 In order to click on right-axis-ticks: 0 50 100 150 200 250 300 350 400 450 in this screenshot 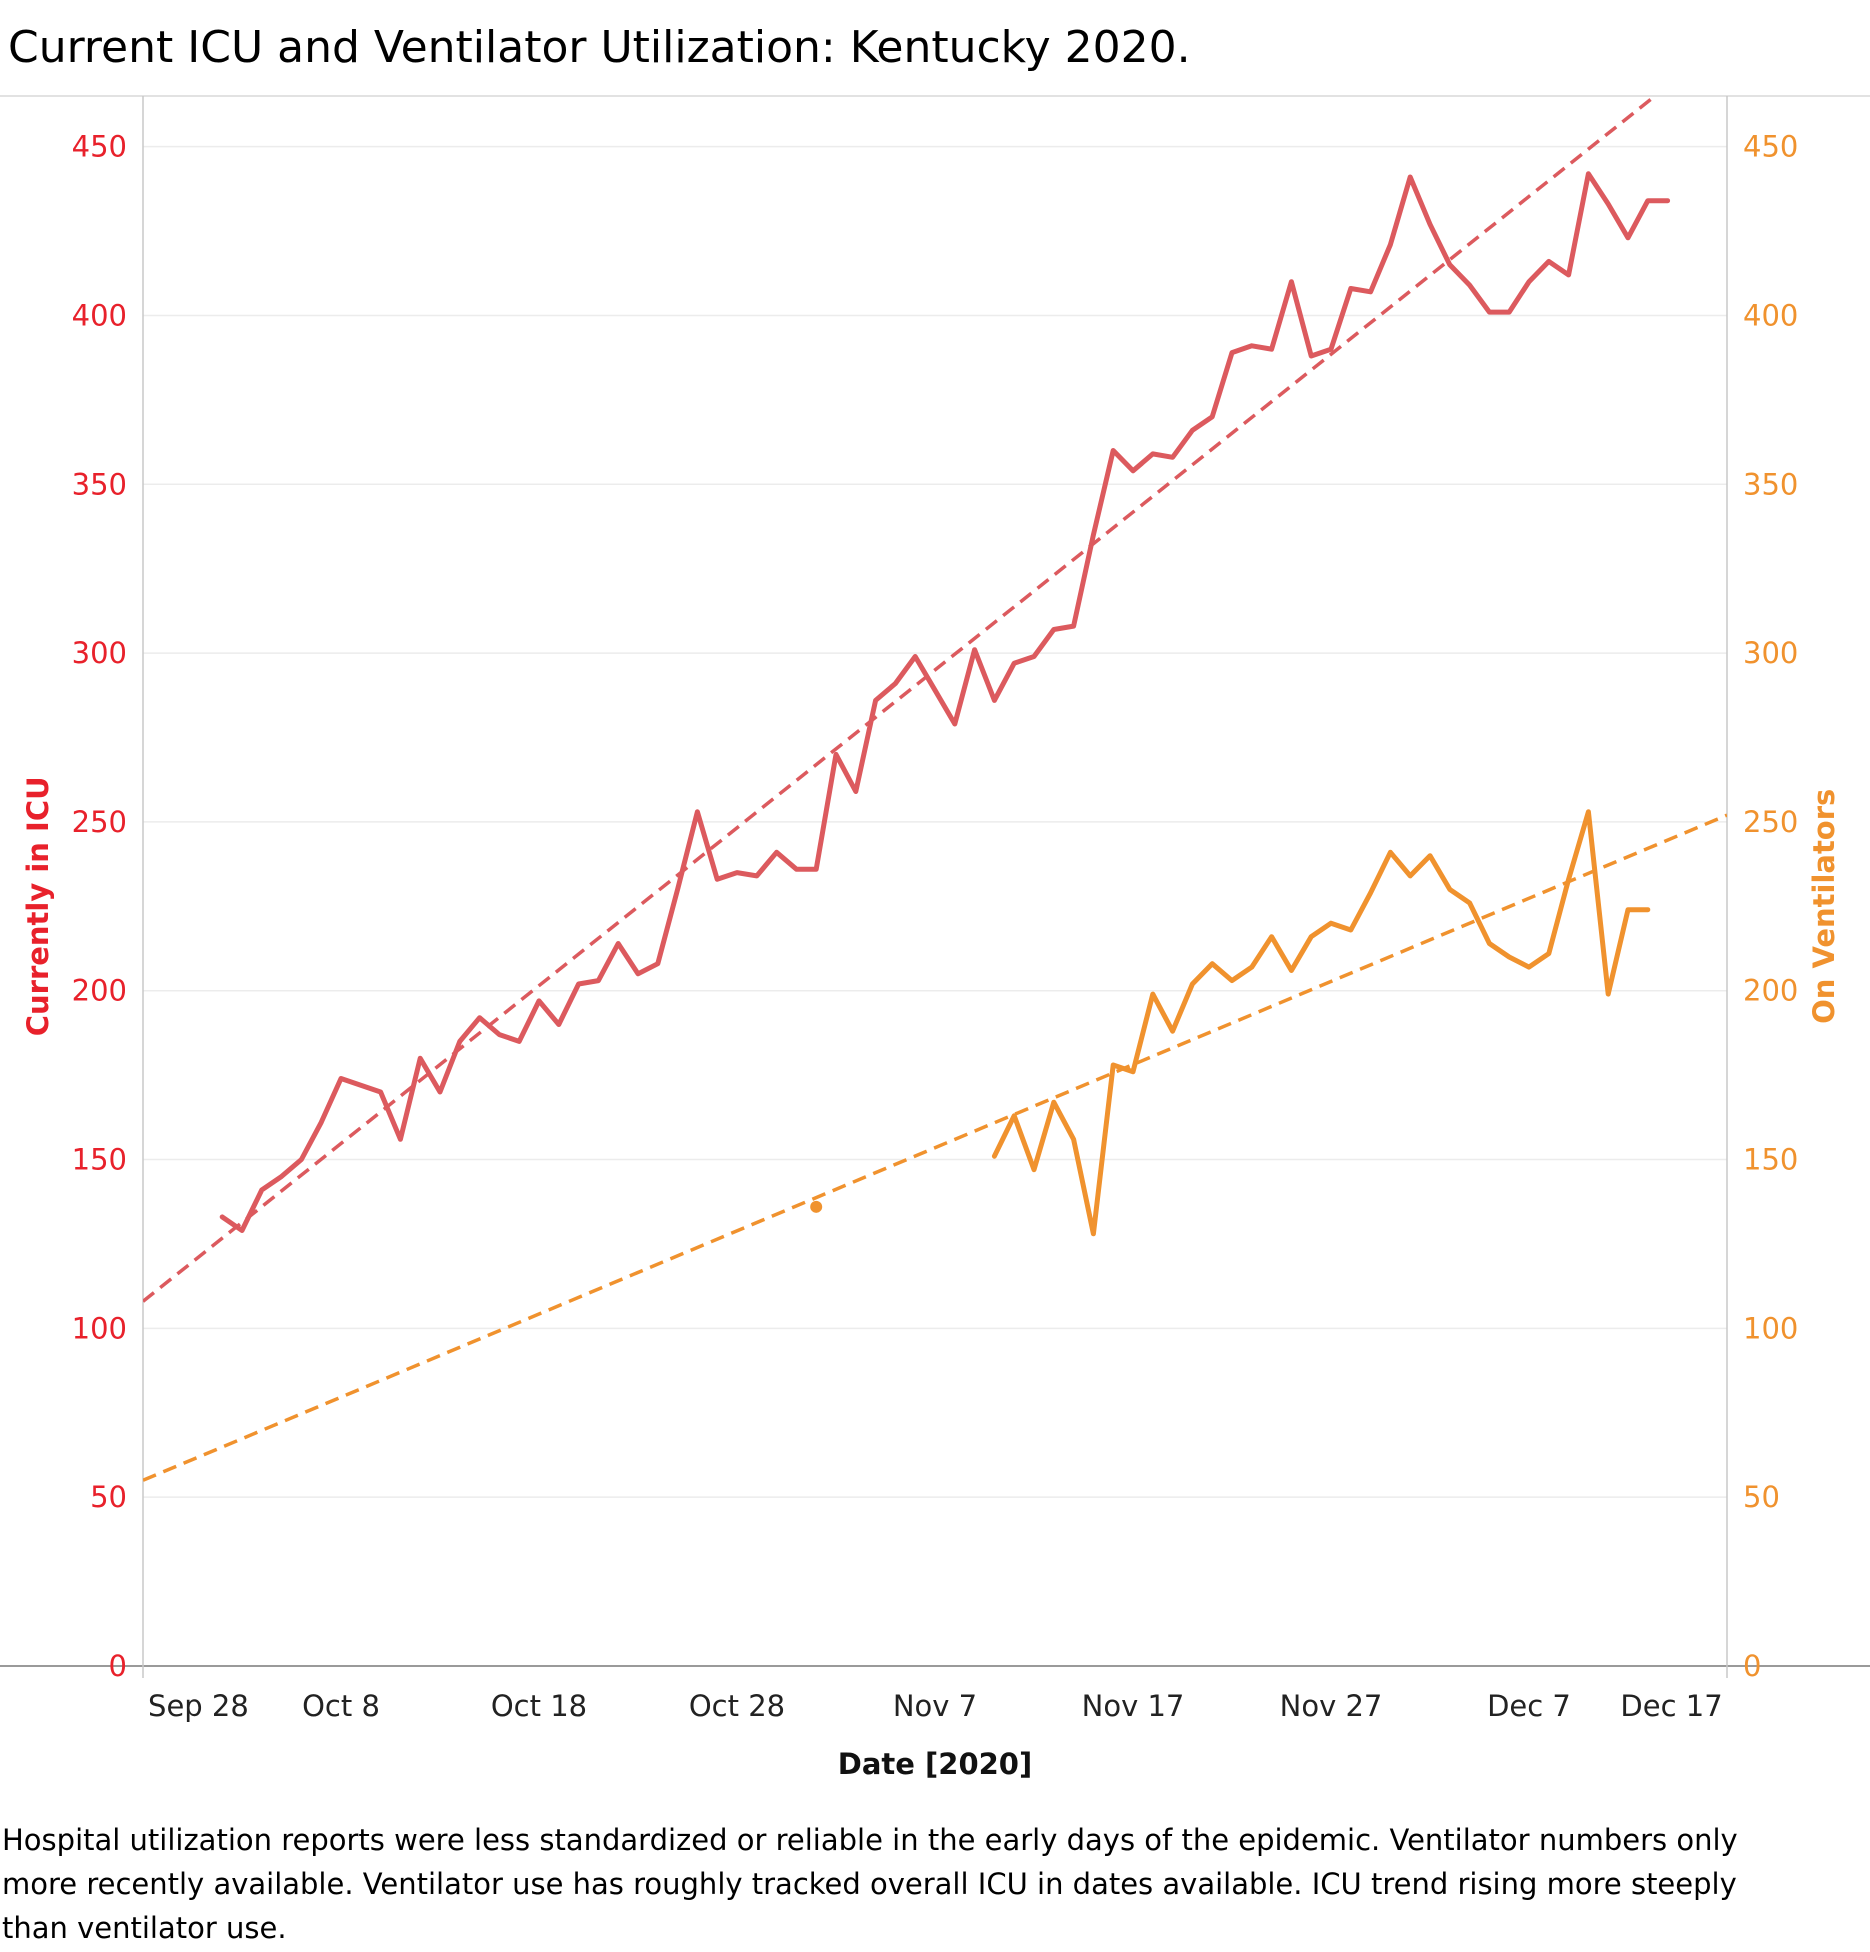, I will do `click(1770, 906)`.